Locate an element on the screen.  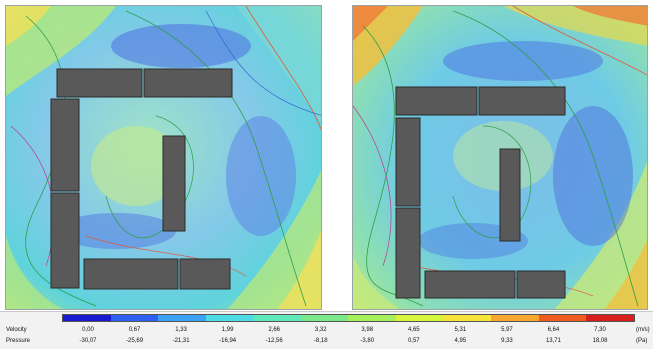
velocity-tick-label: 5,31 is located at coordinates (460, 330).